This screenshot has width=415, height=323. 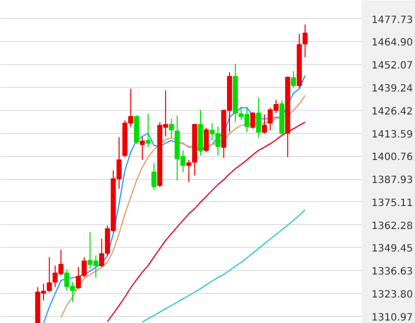 What do you see at coordinates (392, 272) in the screenshot?
I see `y-tick-label: 1336.63` at bounding box center [392, 272].